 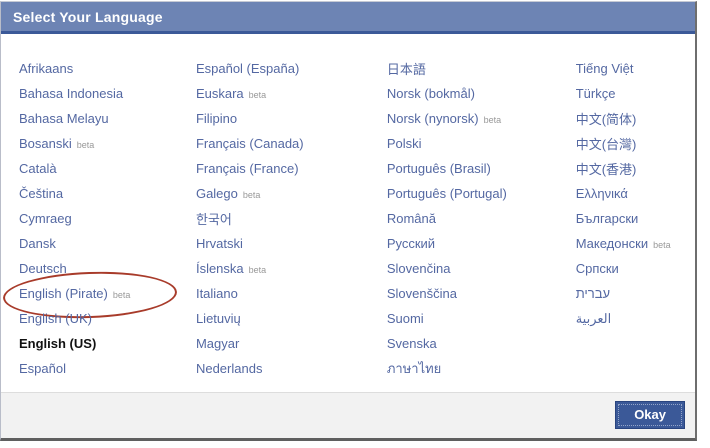 I want to click on language-link-euskara: Euskara, so click(x=219, y=93).